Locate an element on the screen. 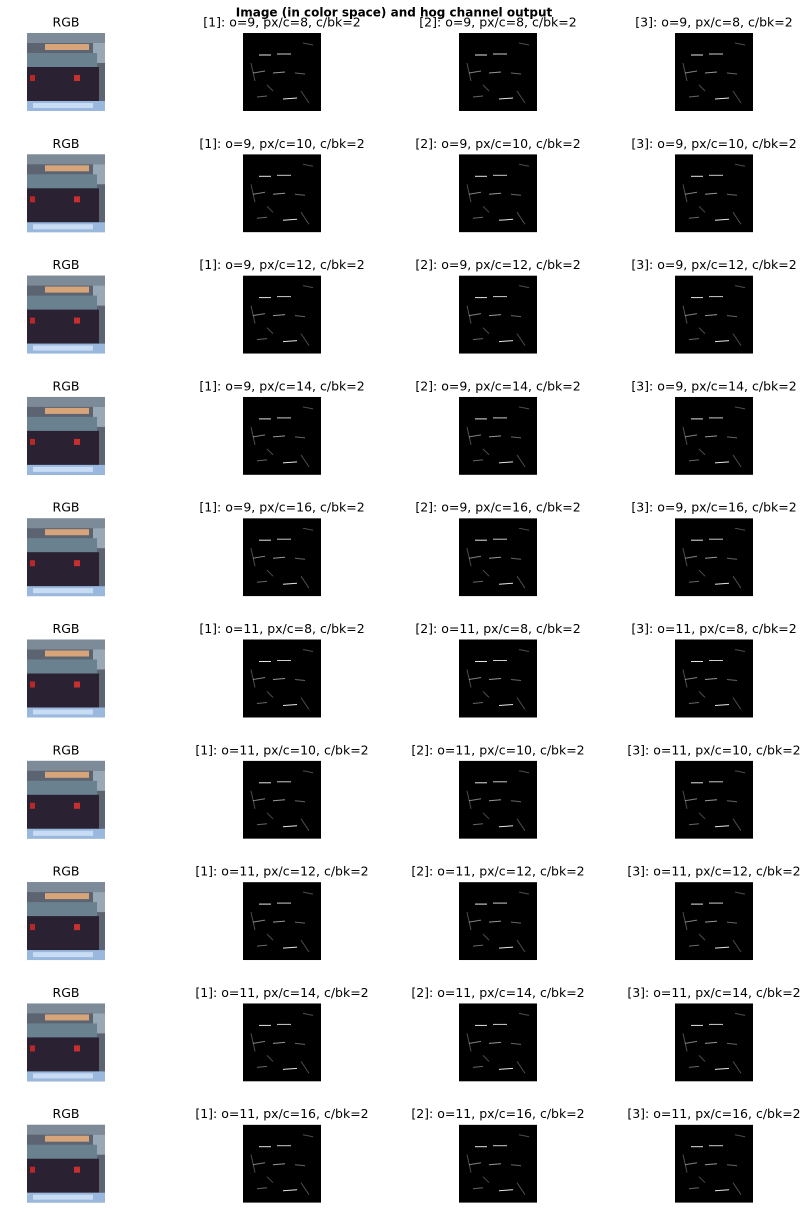  panel-title: [2]: o=9, px/c=10, c/bk=2 is located at coordinates (497, 143).